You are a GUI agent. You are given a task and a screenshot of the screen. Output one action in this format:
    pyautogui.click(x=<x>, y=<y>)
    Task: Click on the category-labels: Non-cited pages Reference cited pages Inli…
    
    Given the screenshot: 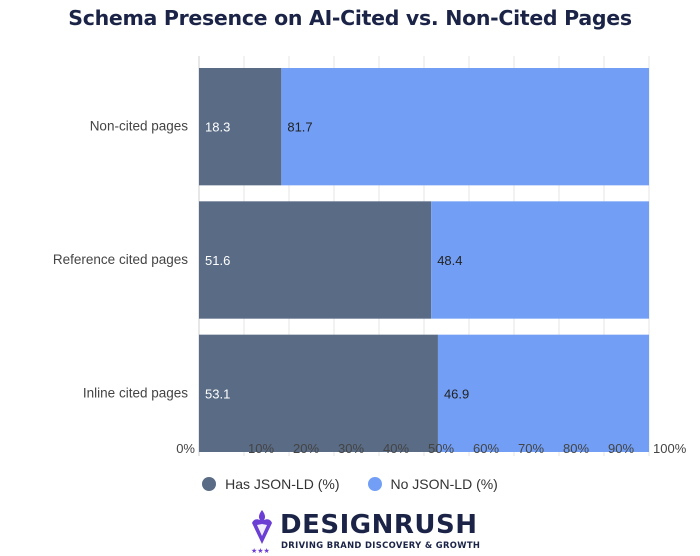 What is the action you would take?
    pyautogui.click(x=120, y=260)
    